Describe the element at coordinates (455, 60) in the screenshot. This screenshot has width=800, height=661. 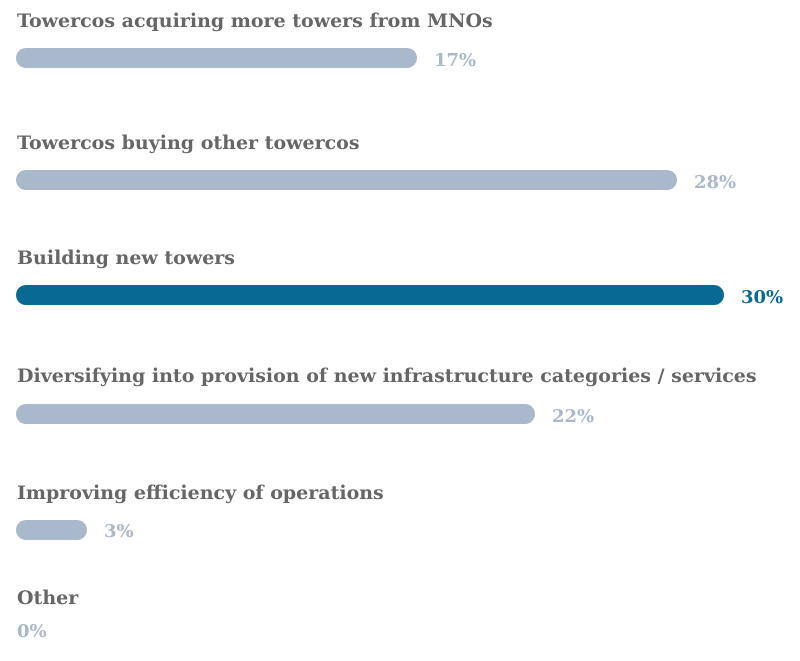
I see `value-label: 17%` at that location.